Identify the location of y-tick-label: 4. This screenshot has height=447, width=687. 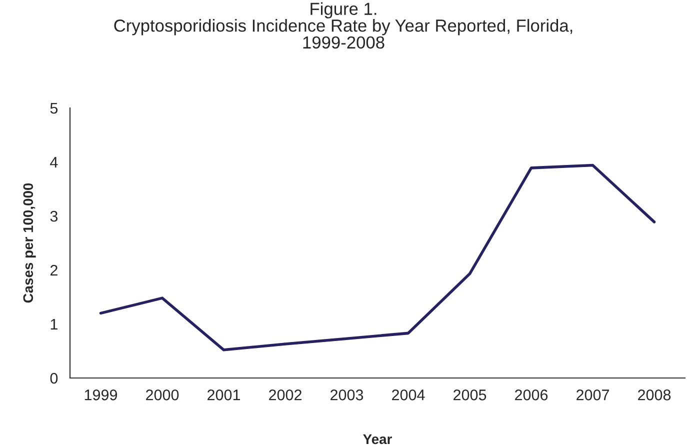
(54, 162).